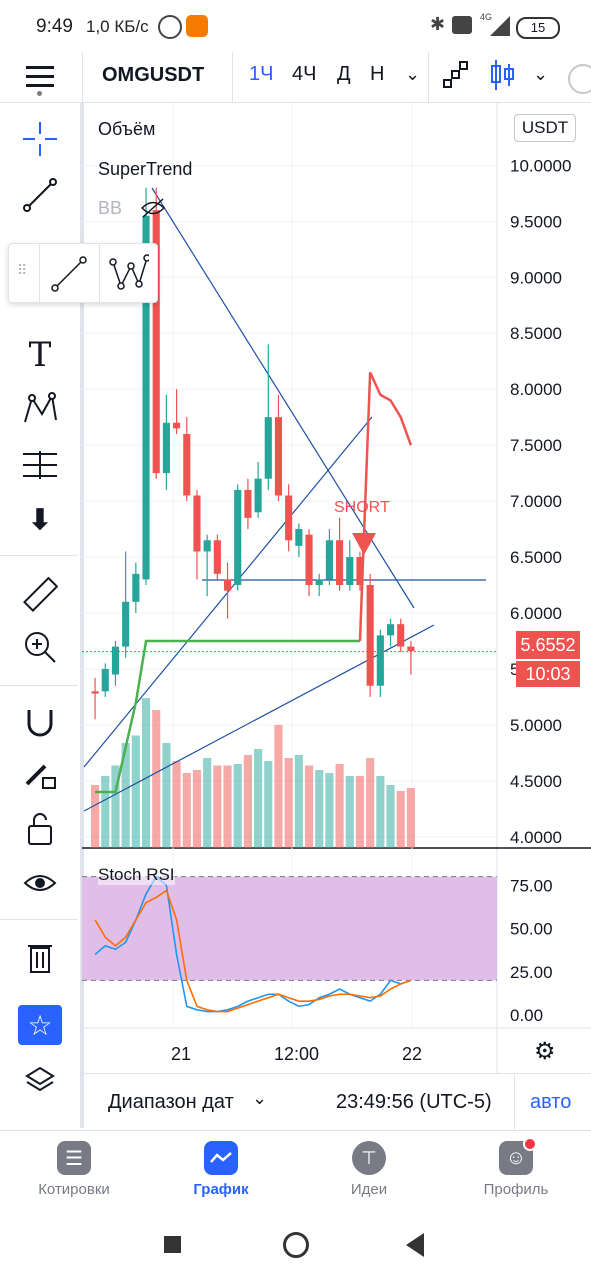 Image resolution: width=591 pixels, height=1280 pixels. Describe the element at coordinates (414, 1102) in the screenshot. I see `timezone-clock: 23:49:56 (UTC-5)` at that location.